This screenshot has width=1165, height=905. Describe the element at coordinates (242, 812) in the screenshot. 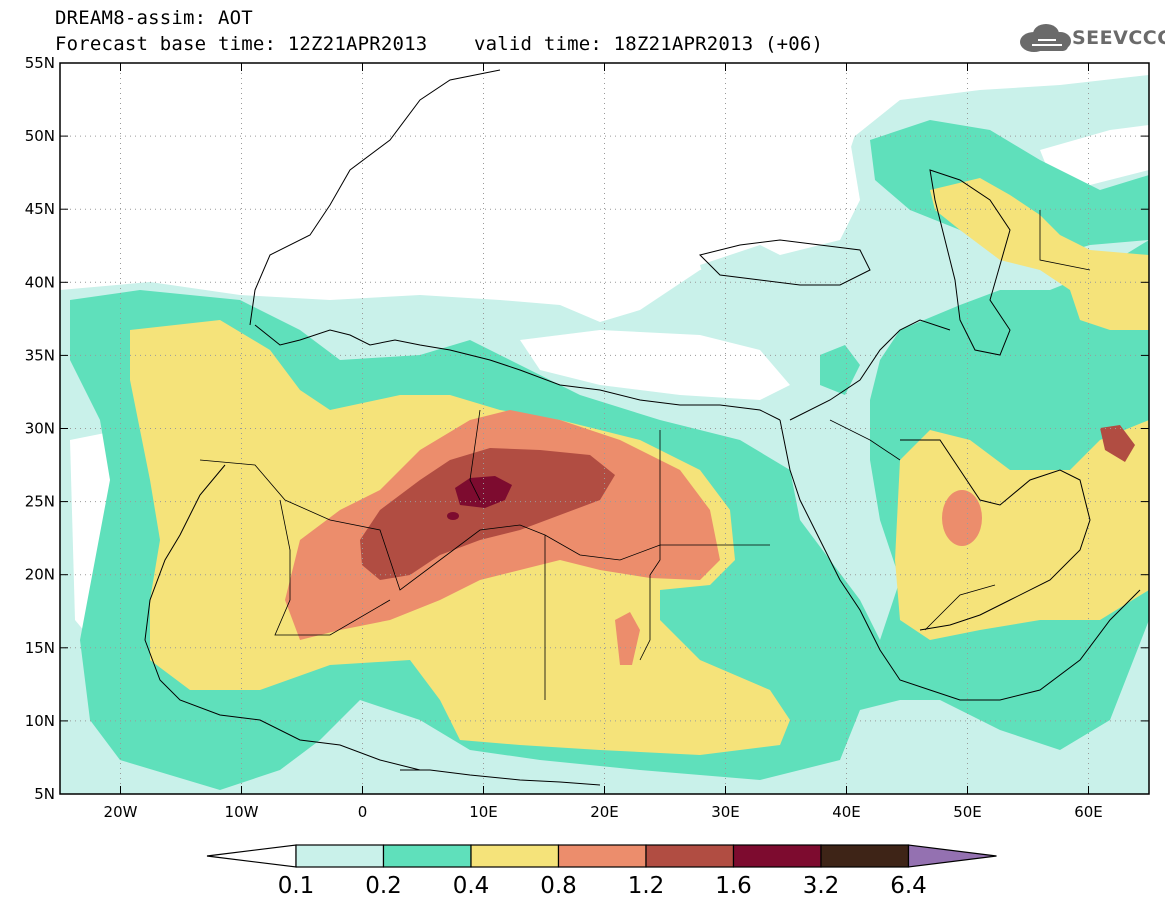

I see `lon-tick-label: 10W` at that location.